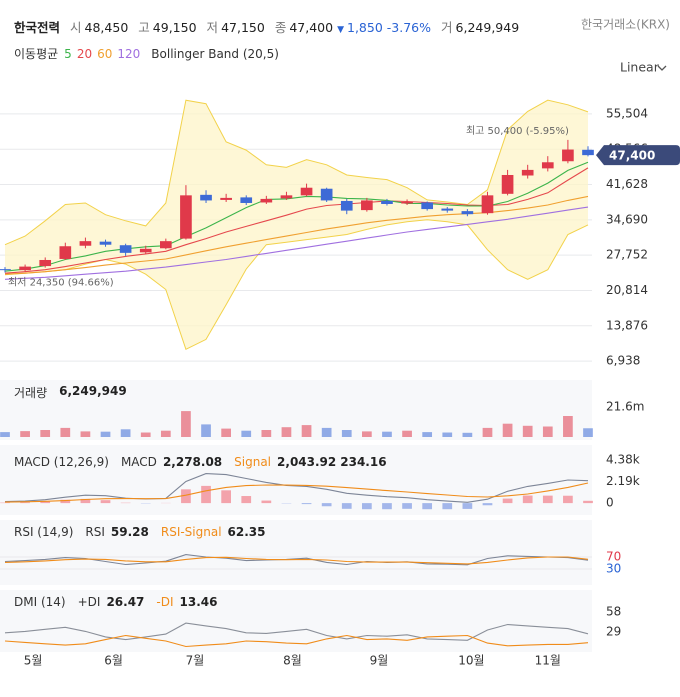 The image size is (680, 697). What do you see at coordinates (125, 602) in the screenshot?
I see `series-value: 26.47` at bounding box center [125, 602].